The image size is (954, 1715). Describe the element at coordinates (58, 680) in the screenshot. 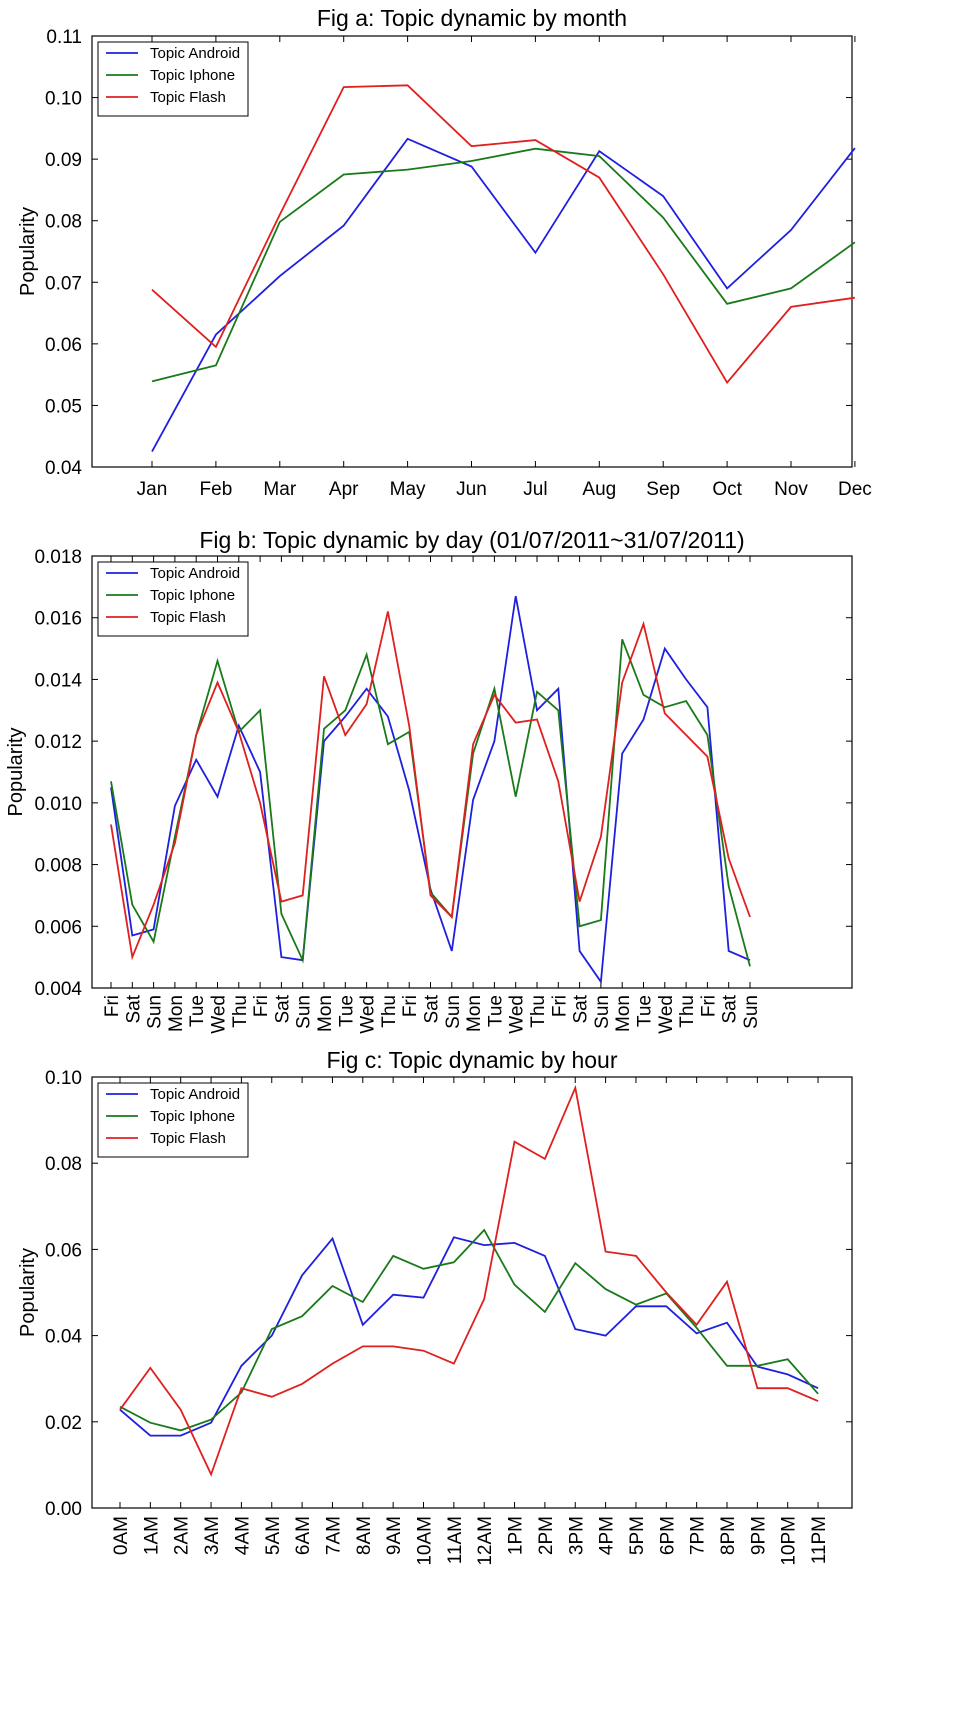

I see `y-tick-label: 0.014` at that location.